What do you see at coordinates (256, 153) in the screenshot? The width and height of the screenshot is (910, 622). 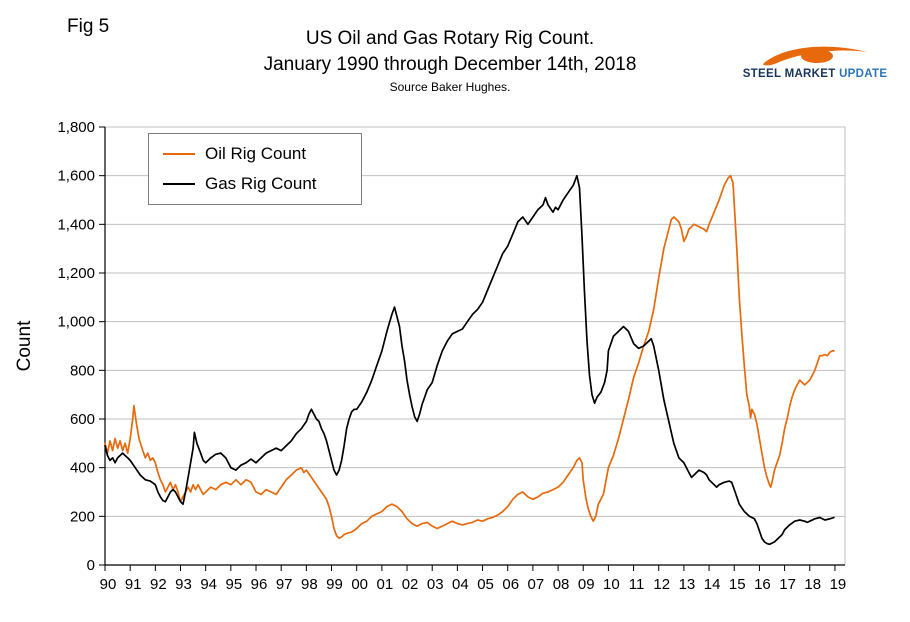 I see `legend-label-oil: Oil Rig Count` at bounding box center [256, 153].